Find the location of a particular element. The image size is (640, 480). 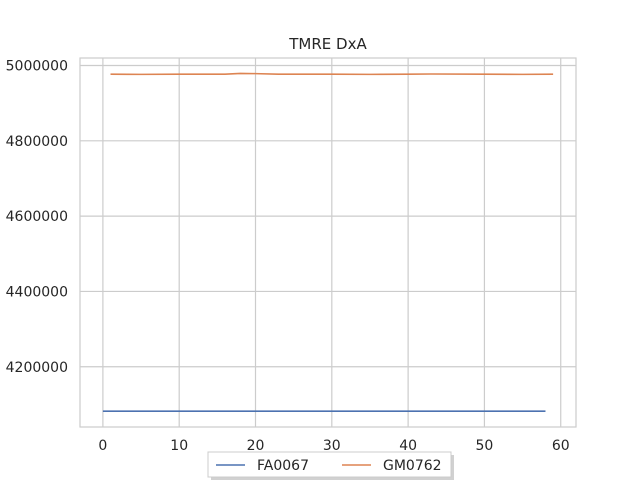

legend-label: FA0067 is located at coordinates (283, 466).